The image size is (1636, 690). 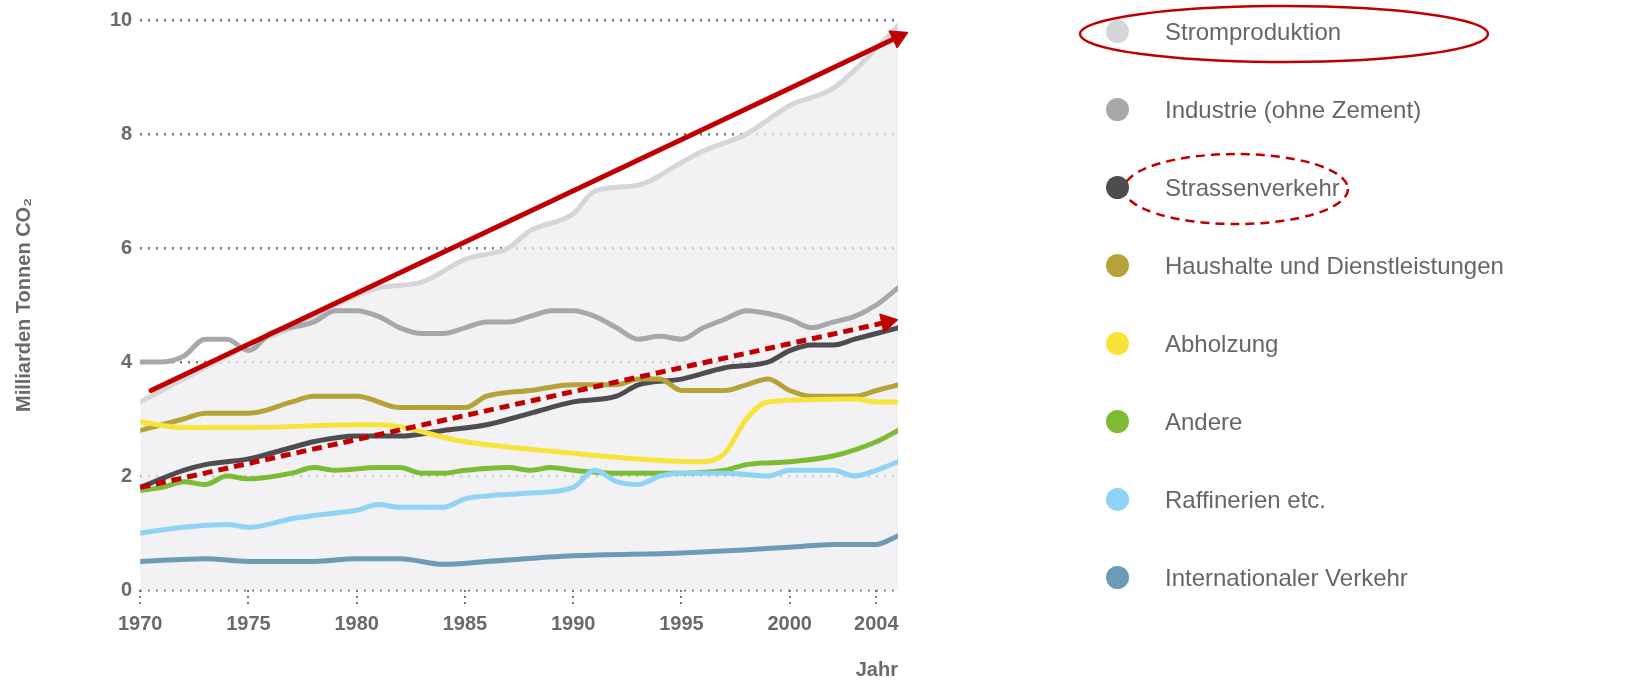 I want to click on legend-label: Stromproduktion, so click(x=1253, y=32).